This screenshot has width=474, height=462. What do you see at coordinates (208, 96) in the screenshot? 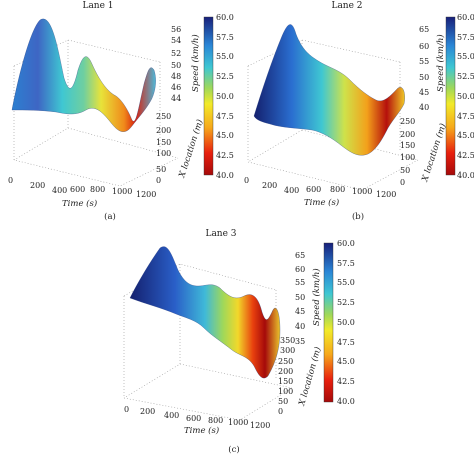
I see `panel-a-colorbar` at bounding box center [208, 96].